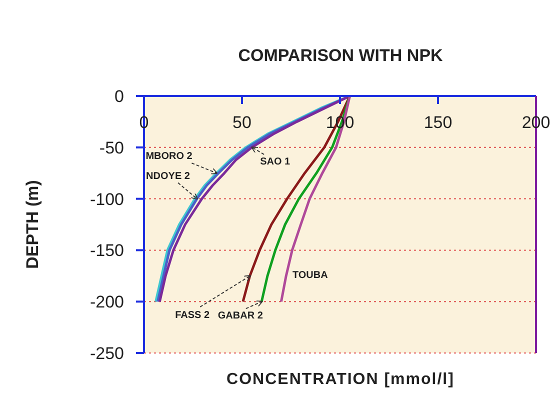 The image size is (554, 405). I want to click on y-tick-label: -100, so click(107, 199).